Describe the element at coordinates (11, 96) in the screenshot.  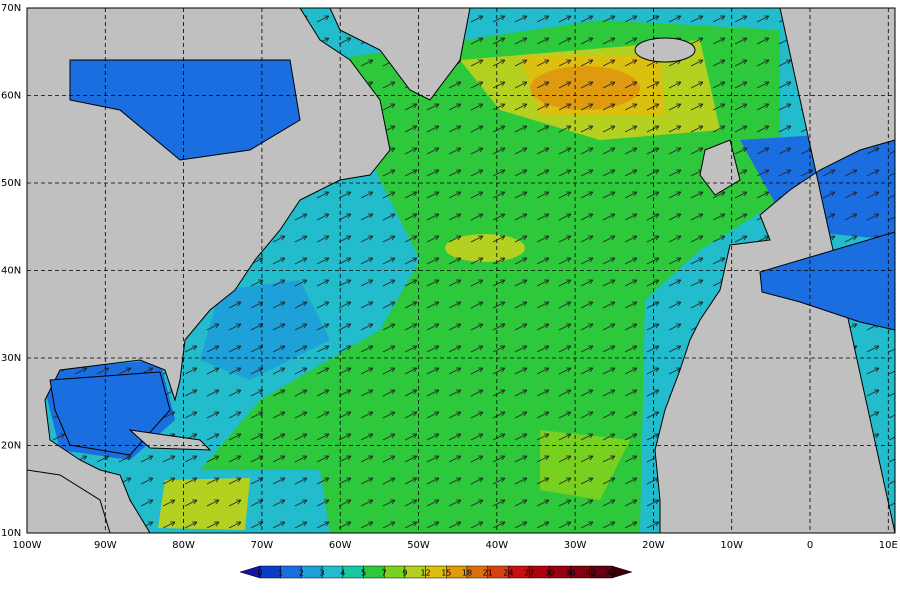
I see `lat-label: 60N` at that location.